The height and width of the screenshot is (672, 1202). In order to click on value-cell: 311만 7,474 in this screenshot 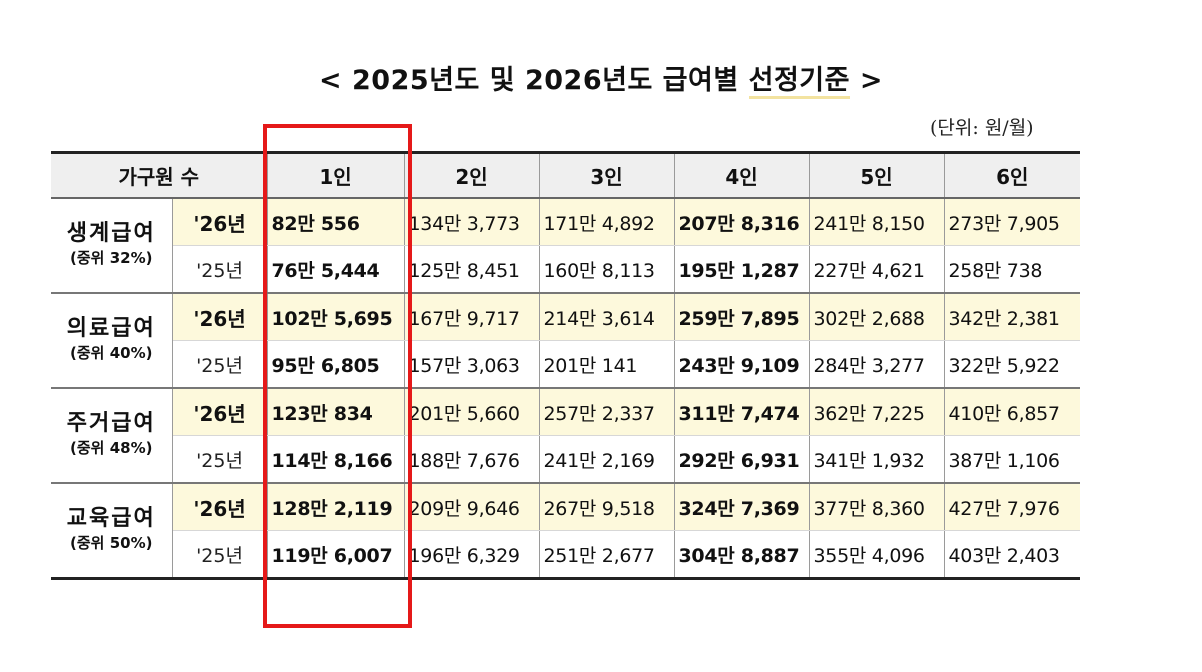, I will do `click(741, 412)`.